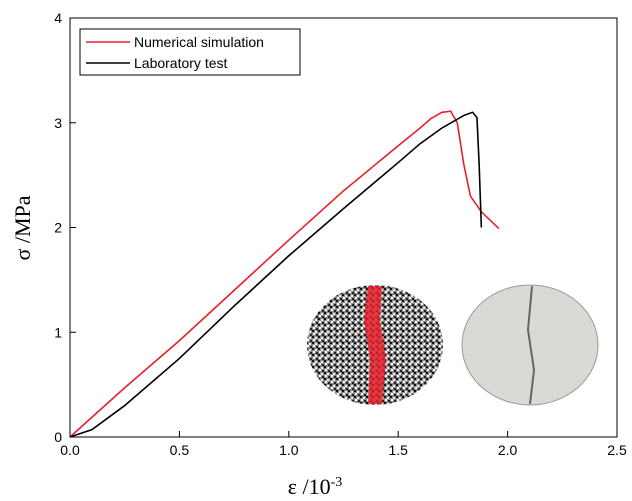  I want to click on specimen-crack, so click(531, 345).